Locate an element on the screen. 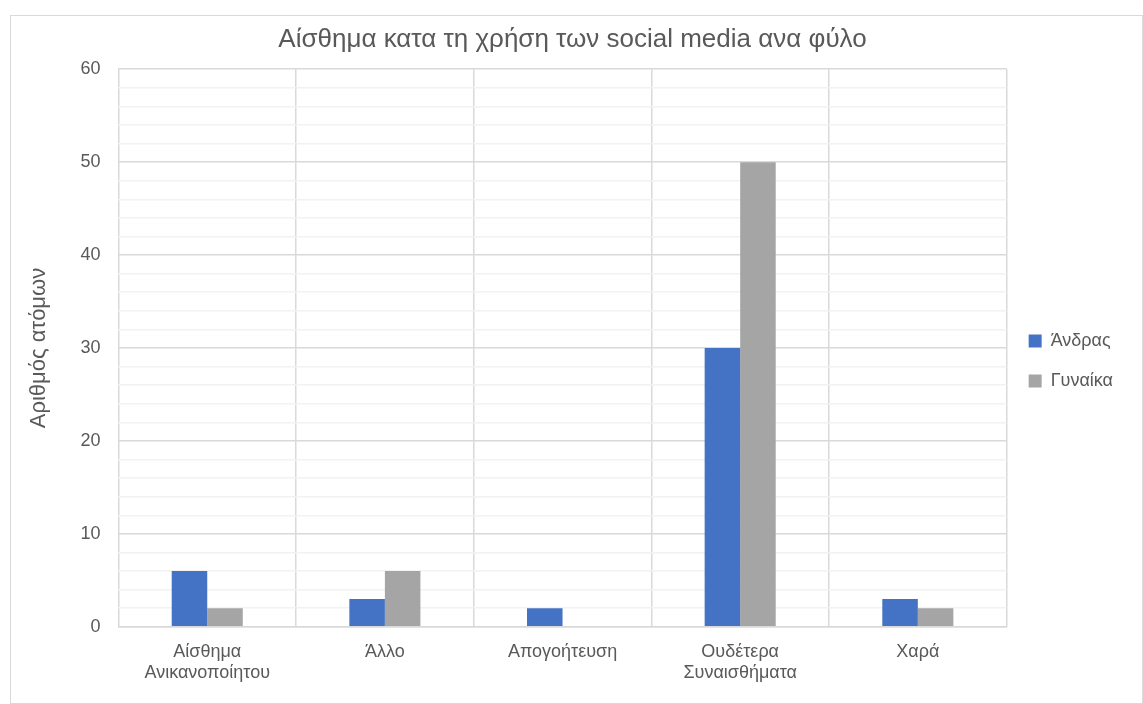 The width and height of the screenshot is (1143, 704). x-tick-label: Χαρά is located at coordinates (918, 650).